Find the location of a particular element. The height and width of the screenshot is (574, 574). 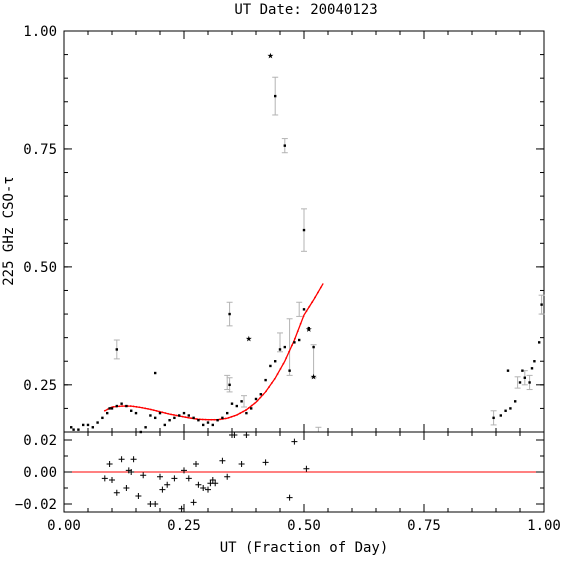

x-tick-label: 0.75 is located at coordinates (424, 526).